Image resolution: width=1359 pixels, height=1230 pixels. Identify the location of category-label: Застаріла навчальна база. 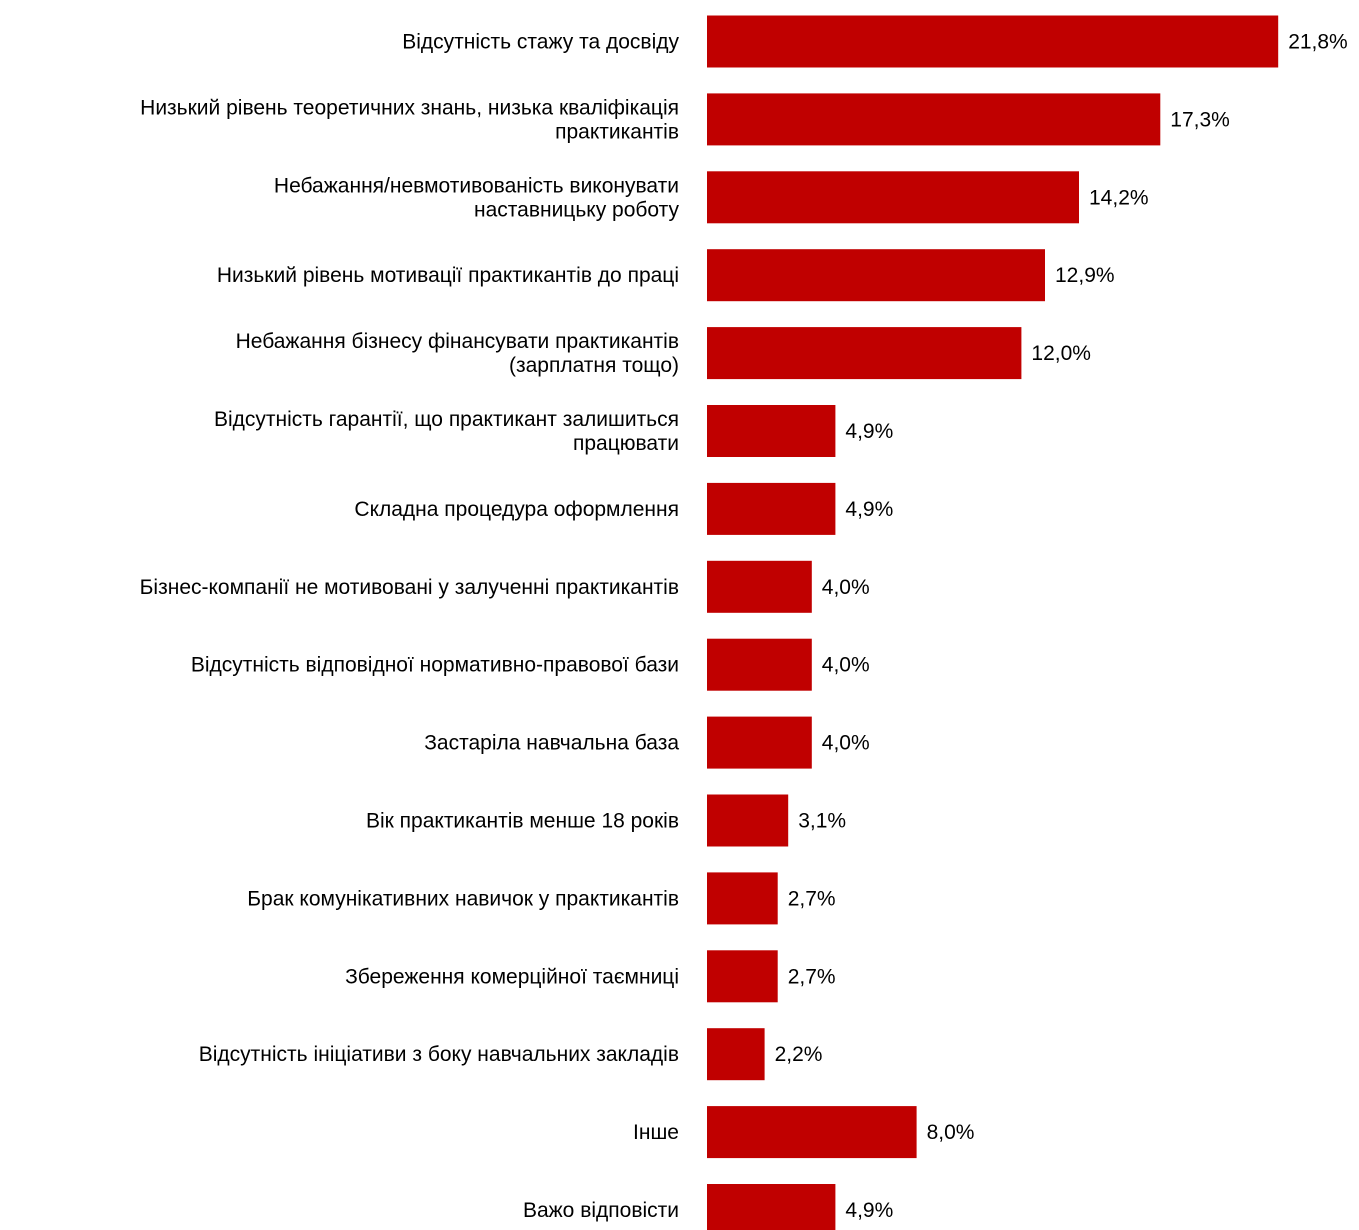
(551, 743).